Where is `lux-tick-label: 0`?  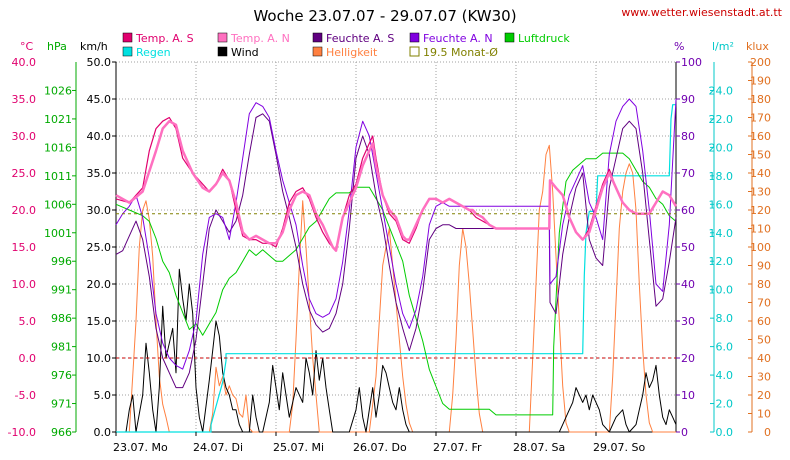
lux-tick-label: 0 is located at coordinates (767, 432).